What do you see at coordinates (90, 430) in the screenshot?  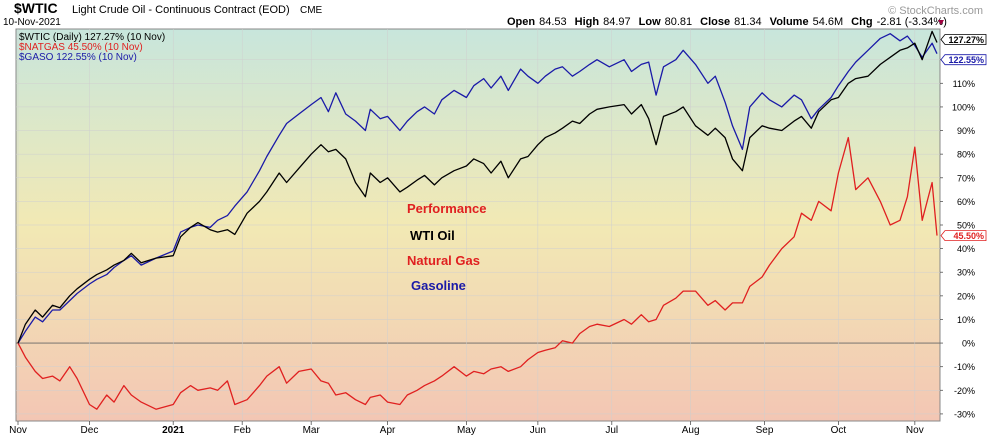 I see `x-tick-label: Dec` at bounding box center [90, 430].